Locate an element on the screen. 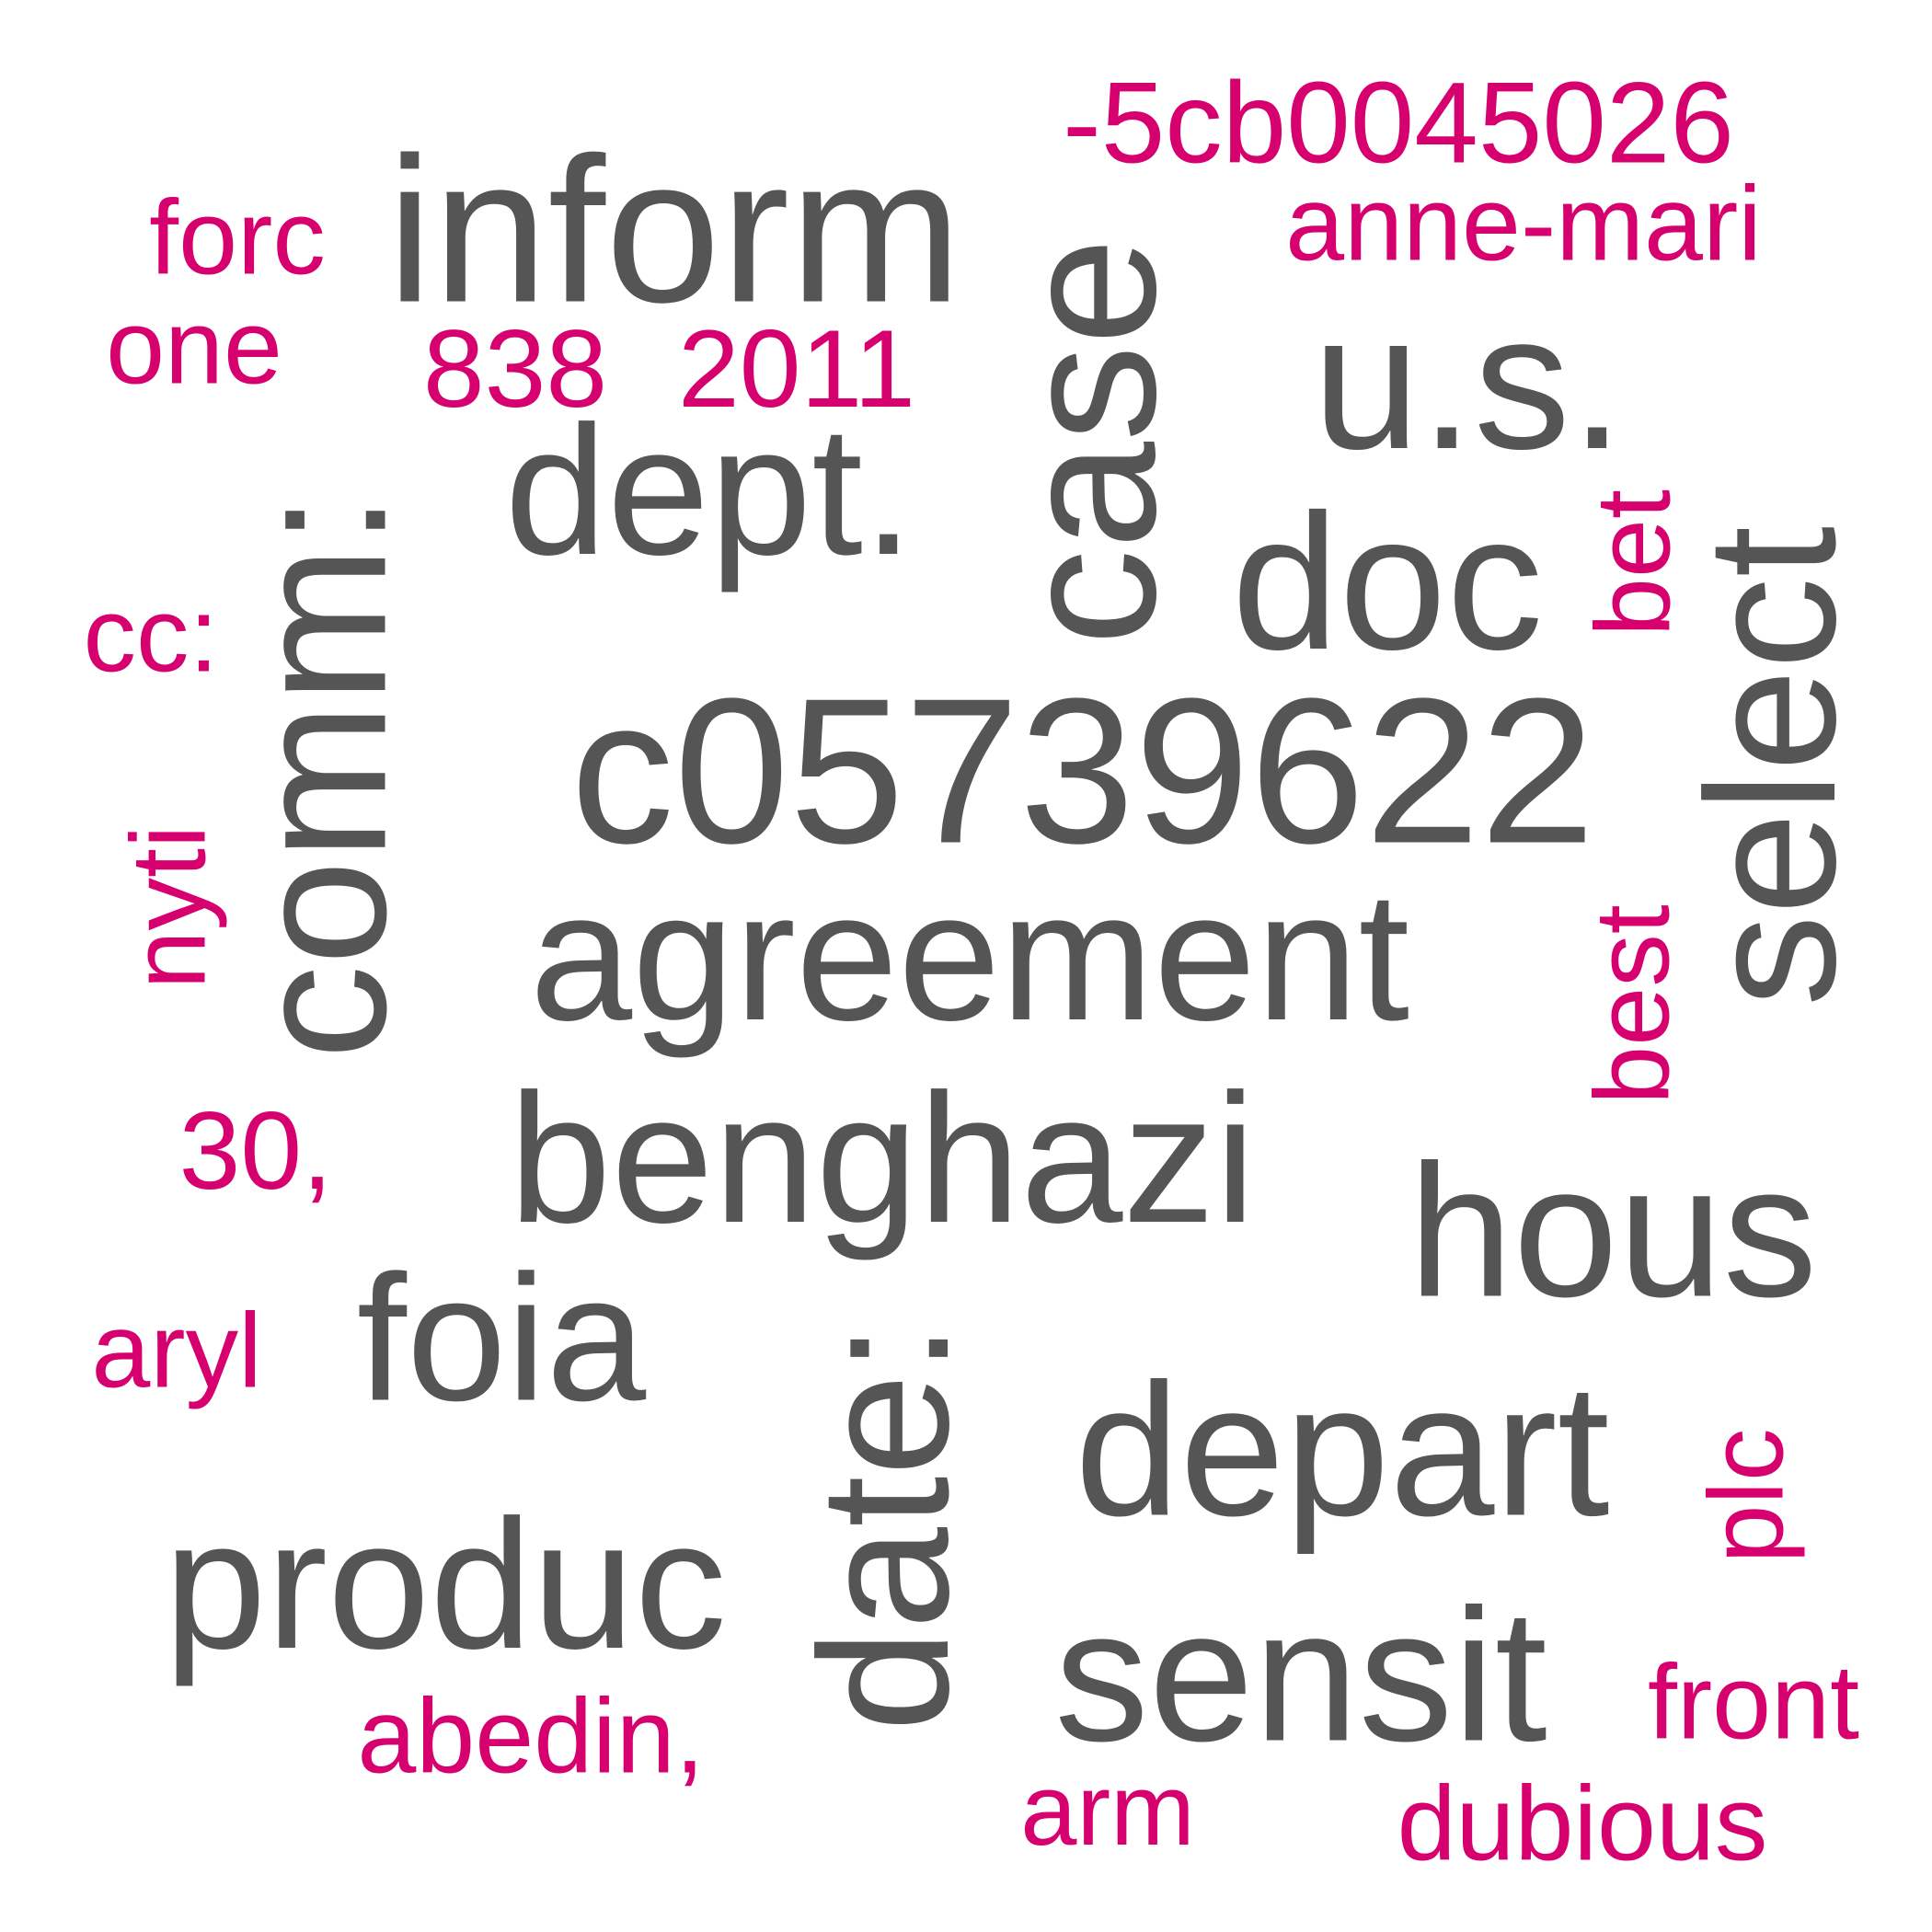 This screenshot has width=1932, height=1932. word-forc: forc is located at coordinates (237, 237).